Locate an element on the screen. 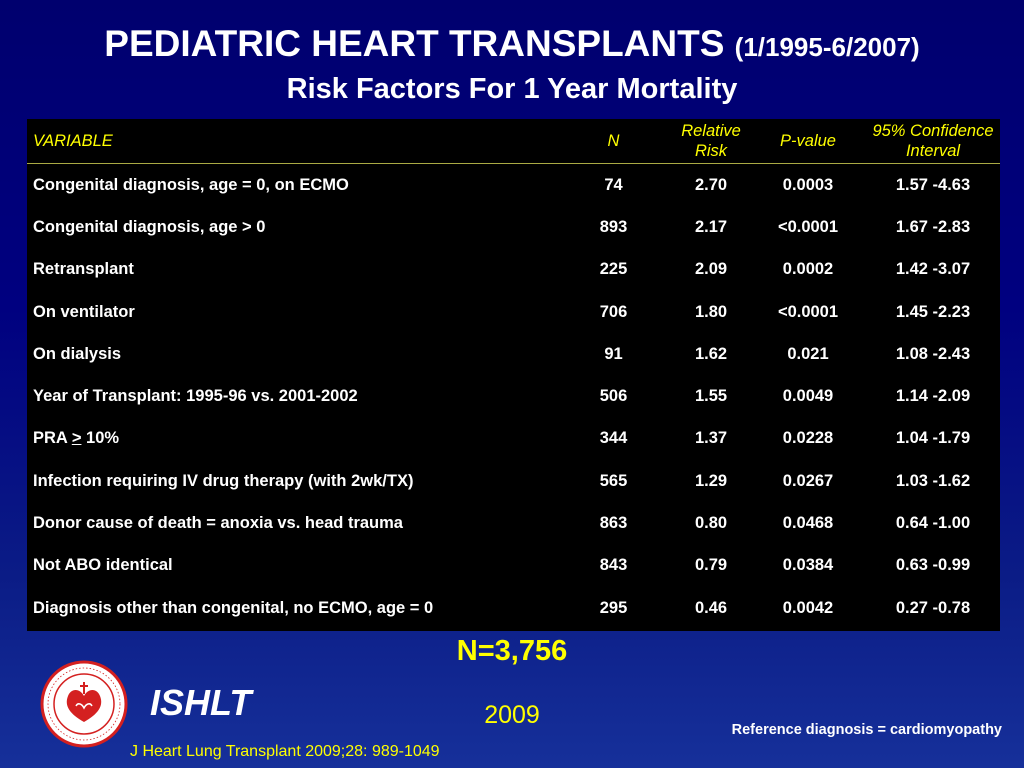 This screenshot has width=1024, height=768. cell-confidence-interval: 1.67 -2.83 is located at coordinates (933, 227).